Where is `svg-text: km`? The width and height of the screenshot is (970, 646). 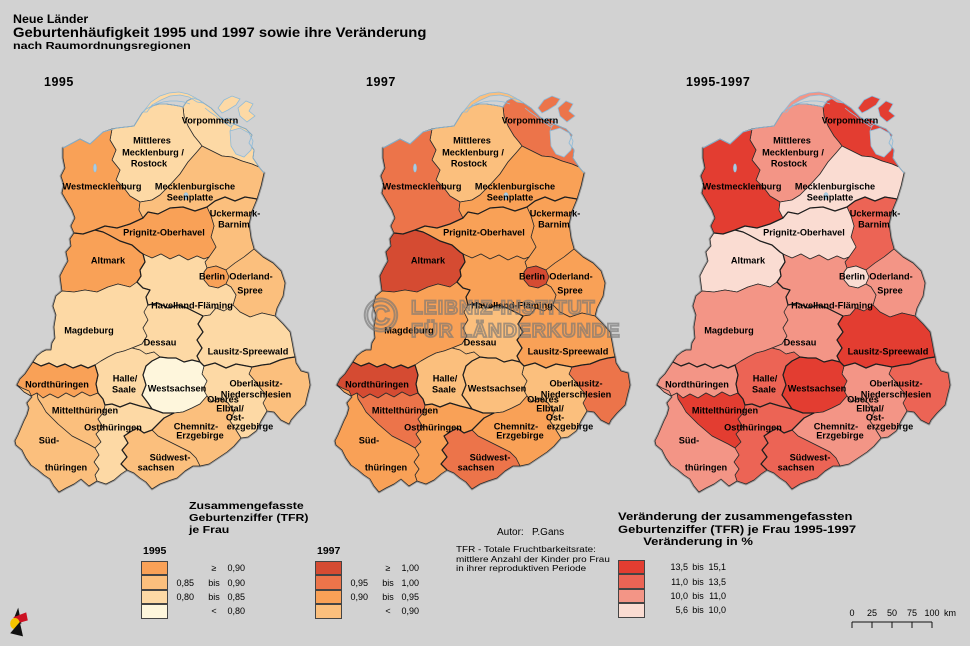
svg-text: km is located at coordinates (950, 613).